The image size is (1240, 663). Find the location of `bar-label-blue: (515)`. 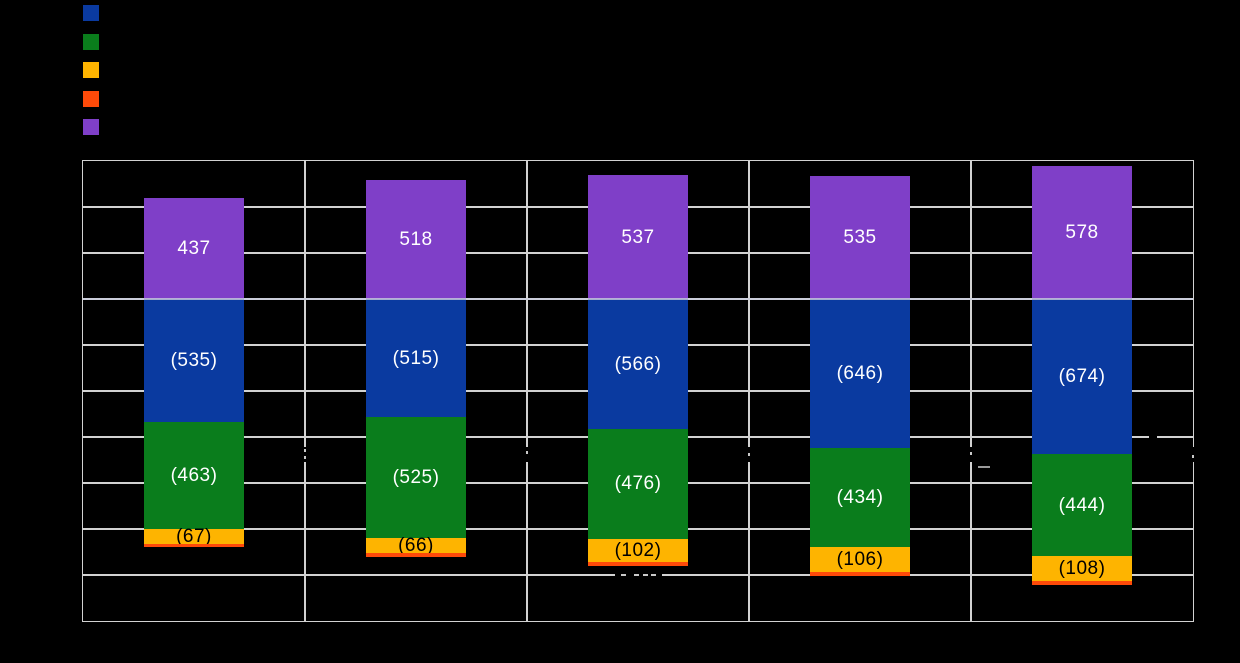

bar-label-blue: (515) is located at coordinates (416, 358).